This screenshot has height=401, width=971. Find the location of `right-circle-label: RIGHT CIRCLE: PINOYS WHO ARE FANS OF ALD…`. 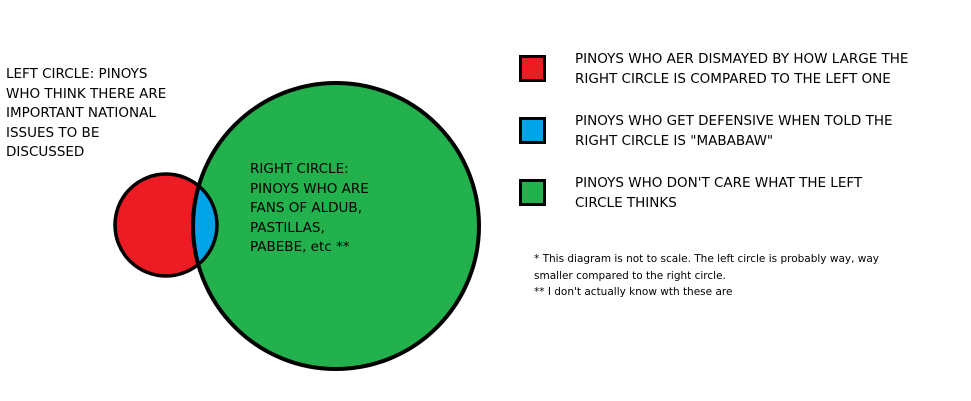

right-circle-label: RIGHT CIRCLE: PINOYS WHO ARE FANS OF ALD… is located at coordinates (335, 209).